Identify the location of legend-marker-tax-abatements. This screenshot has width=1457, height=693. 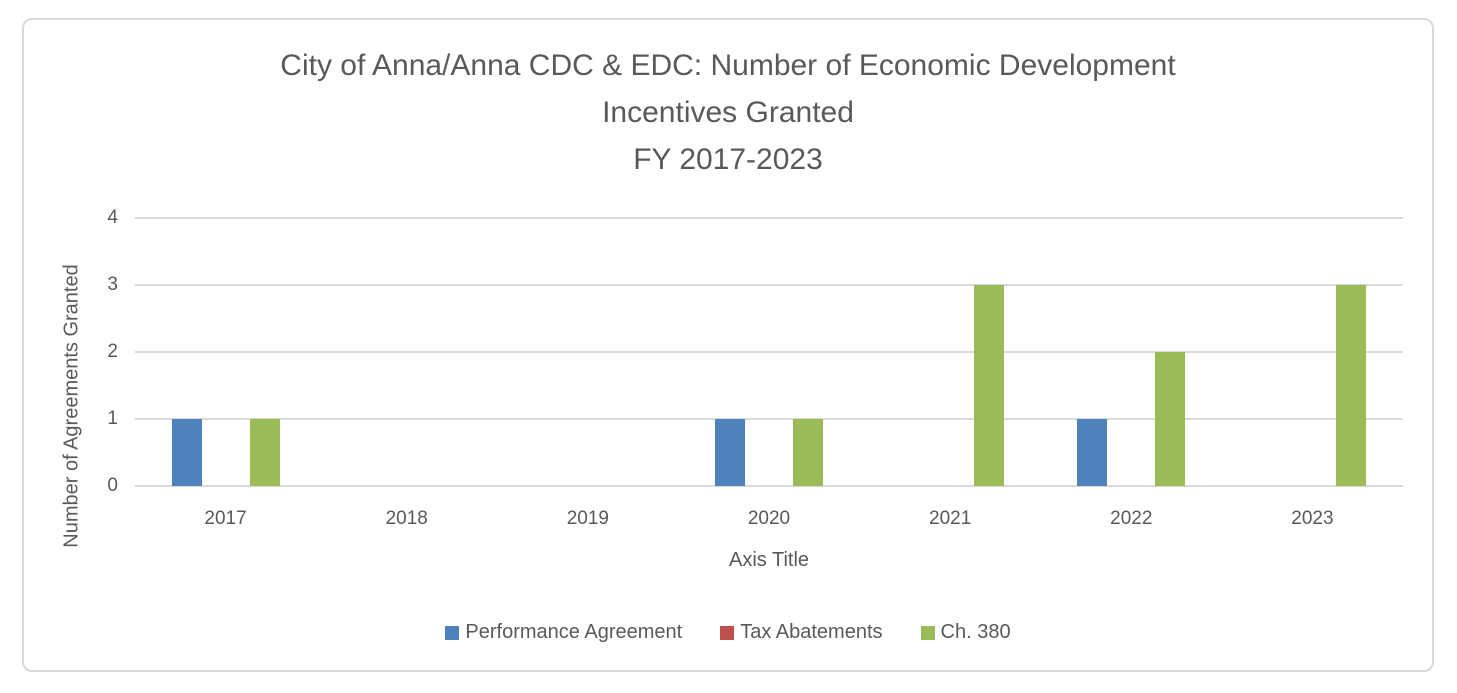
(727, 632).